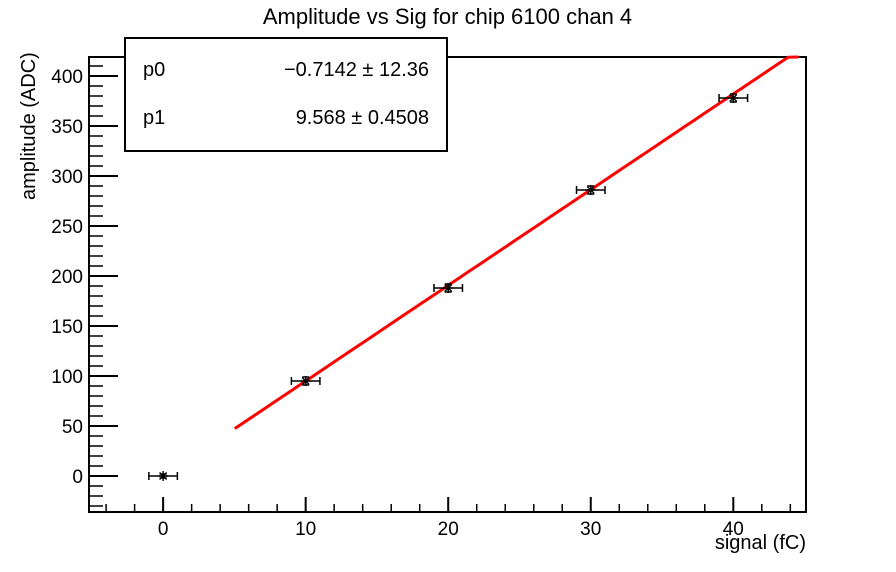 The height and width of the screenshot is (572, 896). What do you see at coordinates (77, 477) in the screenshot?
I see `y-tick-label: 0` at bounding box center [77, 477].